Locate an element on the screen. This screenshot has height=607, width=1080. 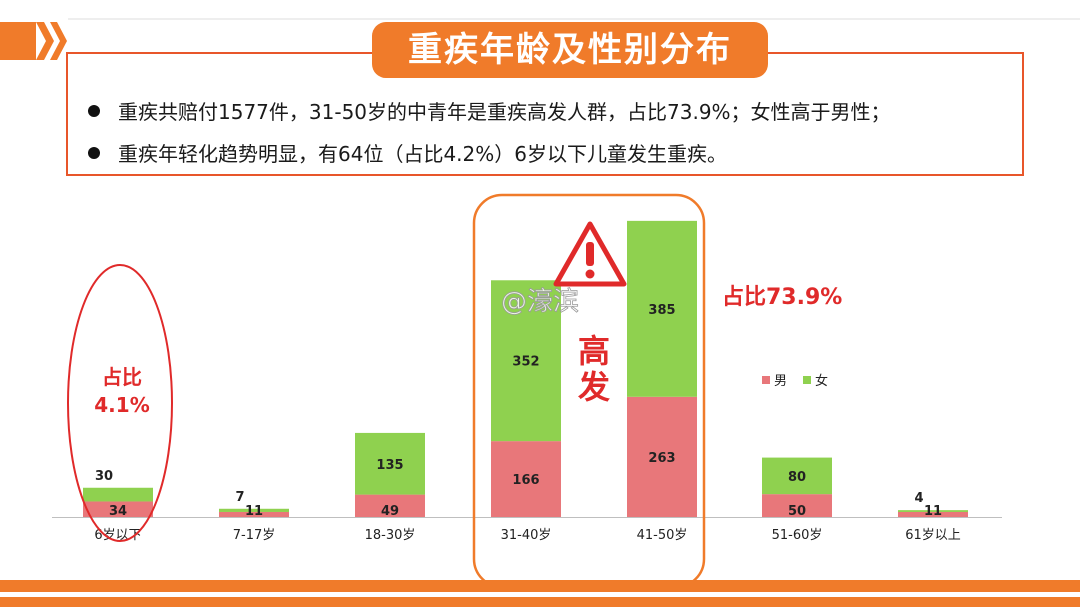
annotation-incidence: 发 is located at coordinates (594, 387).